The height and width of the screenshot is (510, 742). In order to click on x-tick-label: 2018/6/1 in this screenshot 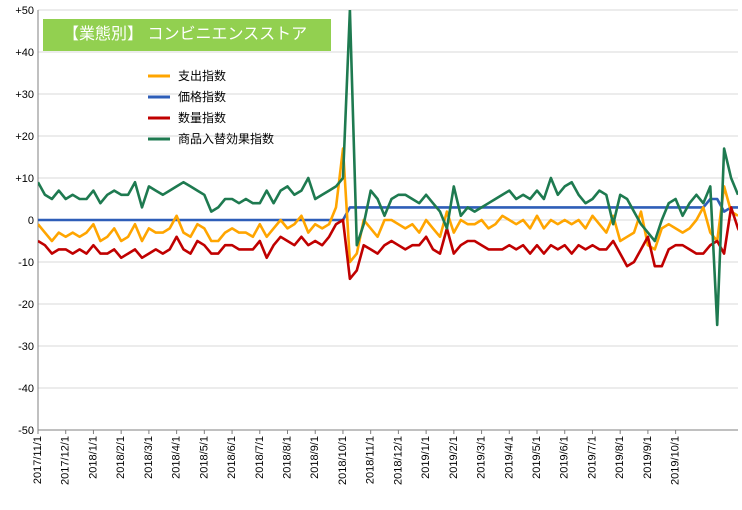, I will do `click(232, 457)`.